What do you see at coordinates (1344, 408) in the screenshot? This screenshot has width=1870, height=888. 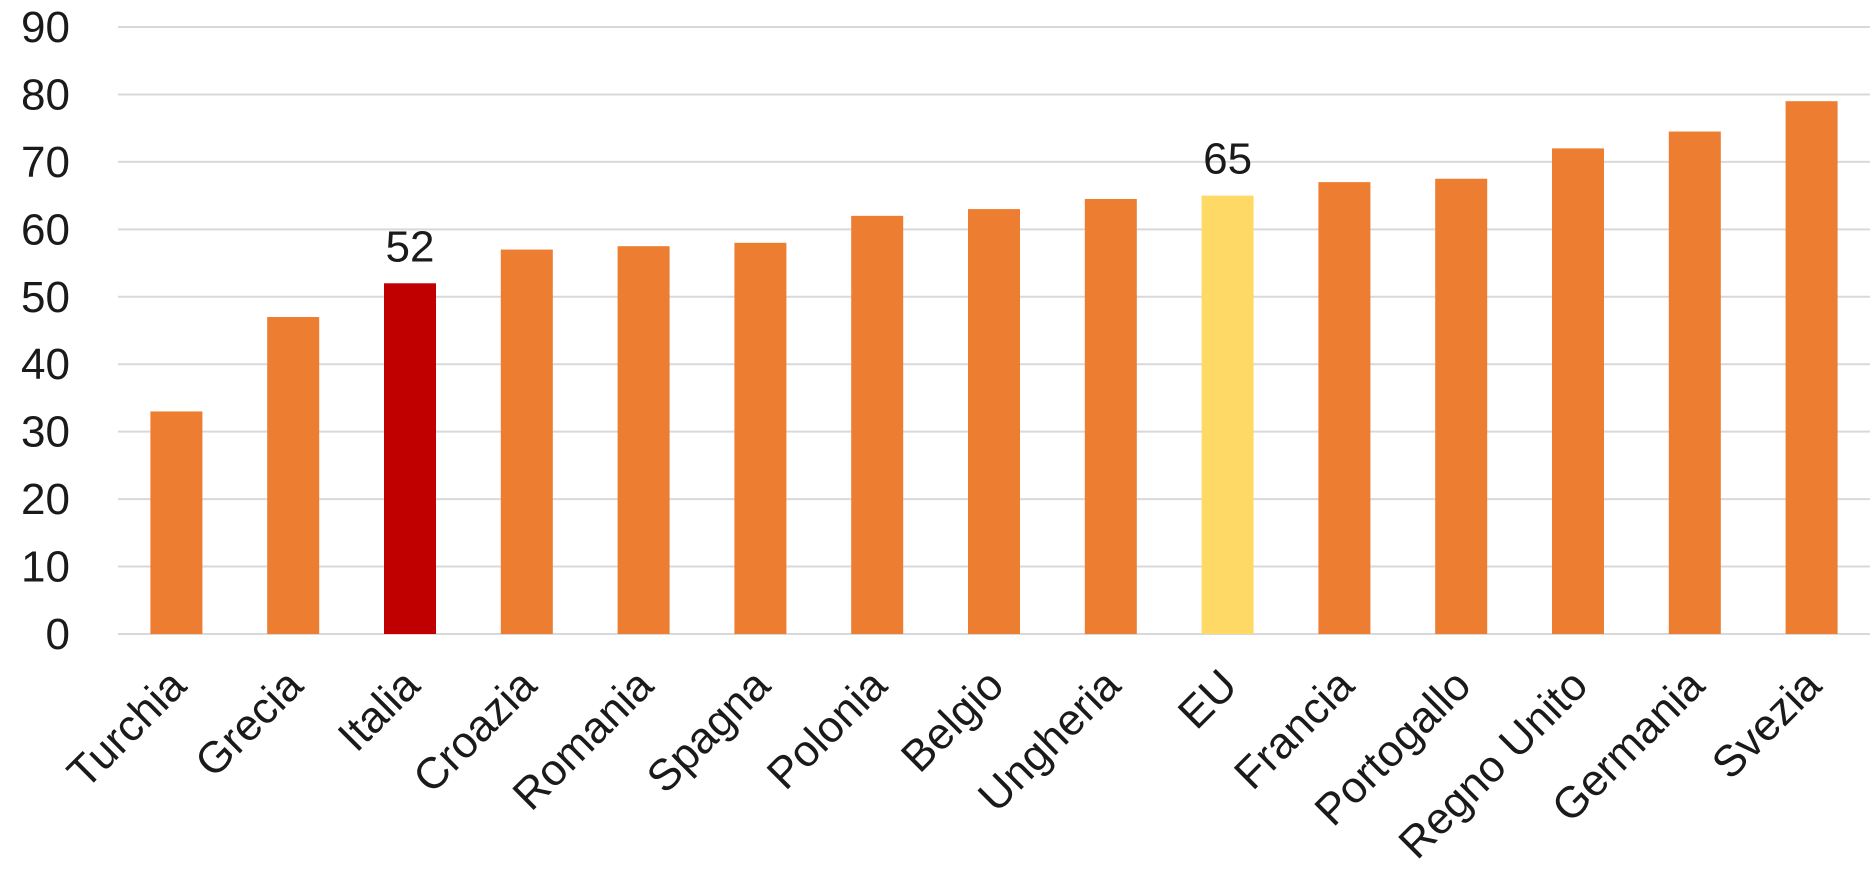 I see `bar-francia` at bounding box center [1344, 408].